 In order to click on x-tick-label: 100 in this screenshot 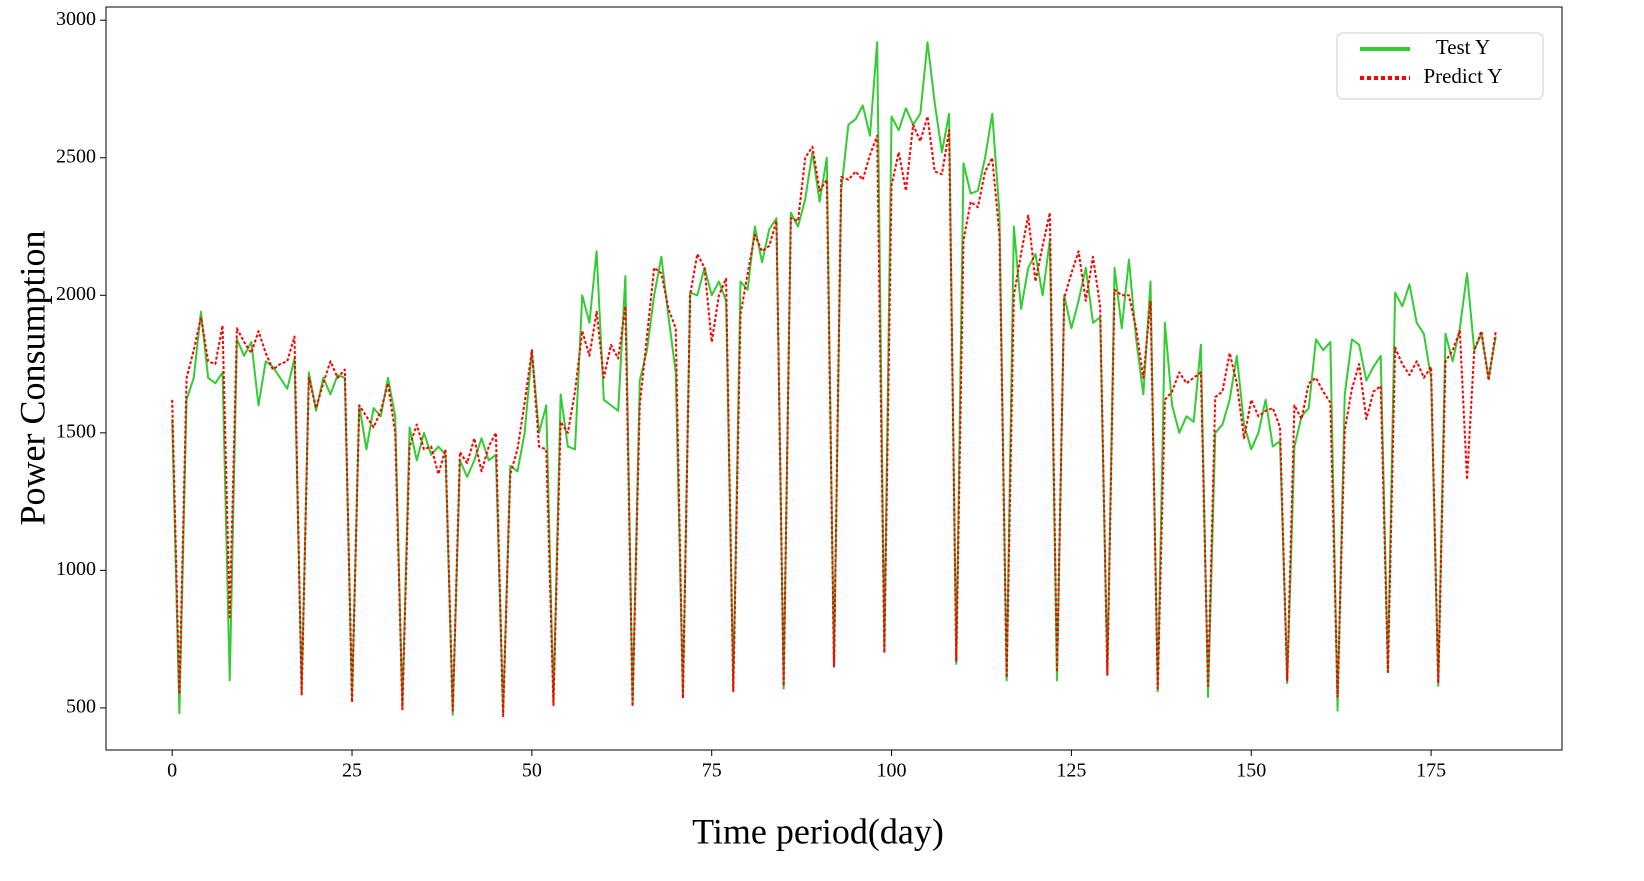, I will do `click(892, 771)`.